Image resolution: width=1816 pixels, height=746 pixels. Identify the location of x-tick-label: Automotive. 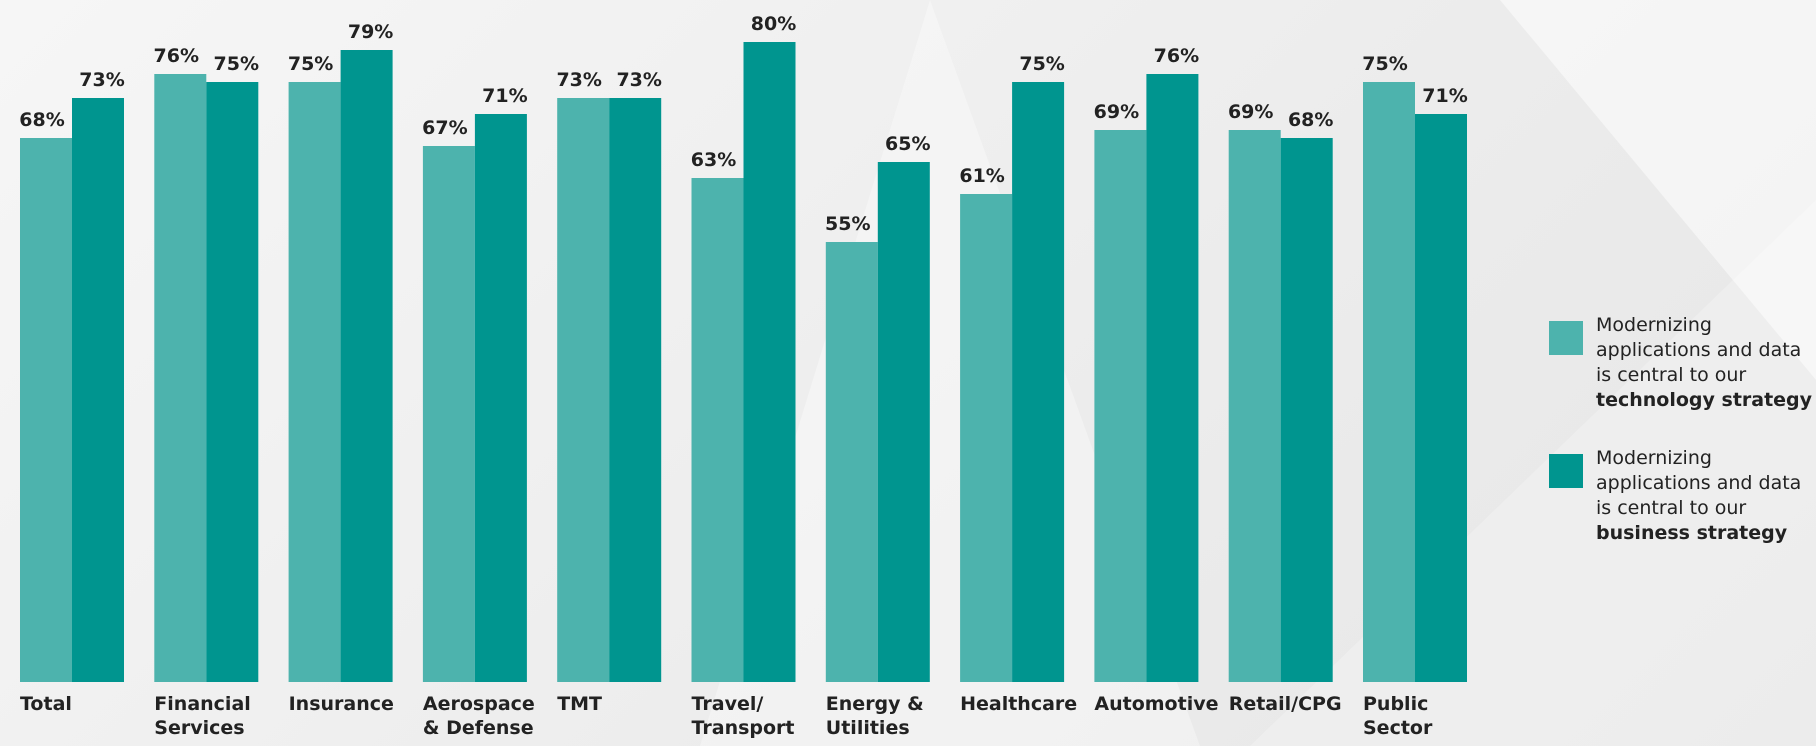
(1156, 704).